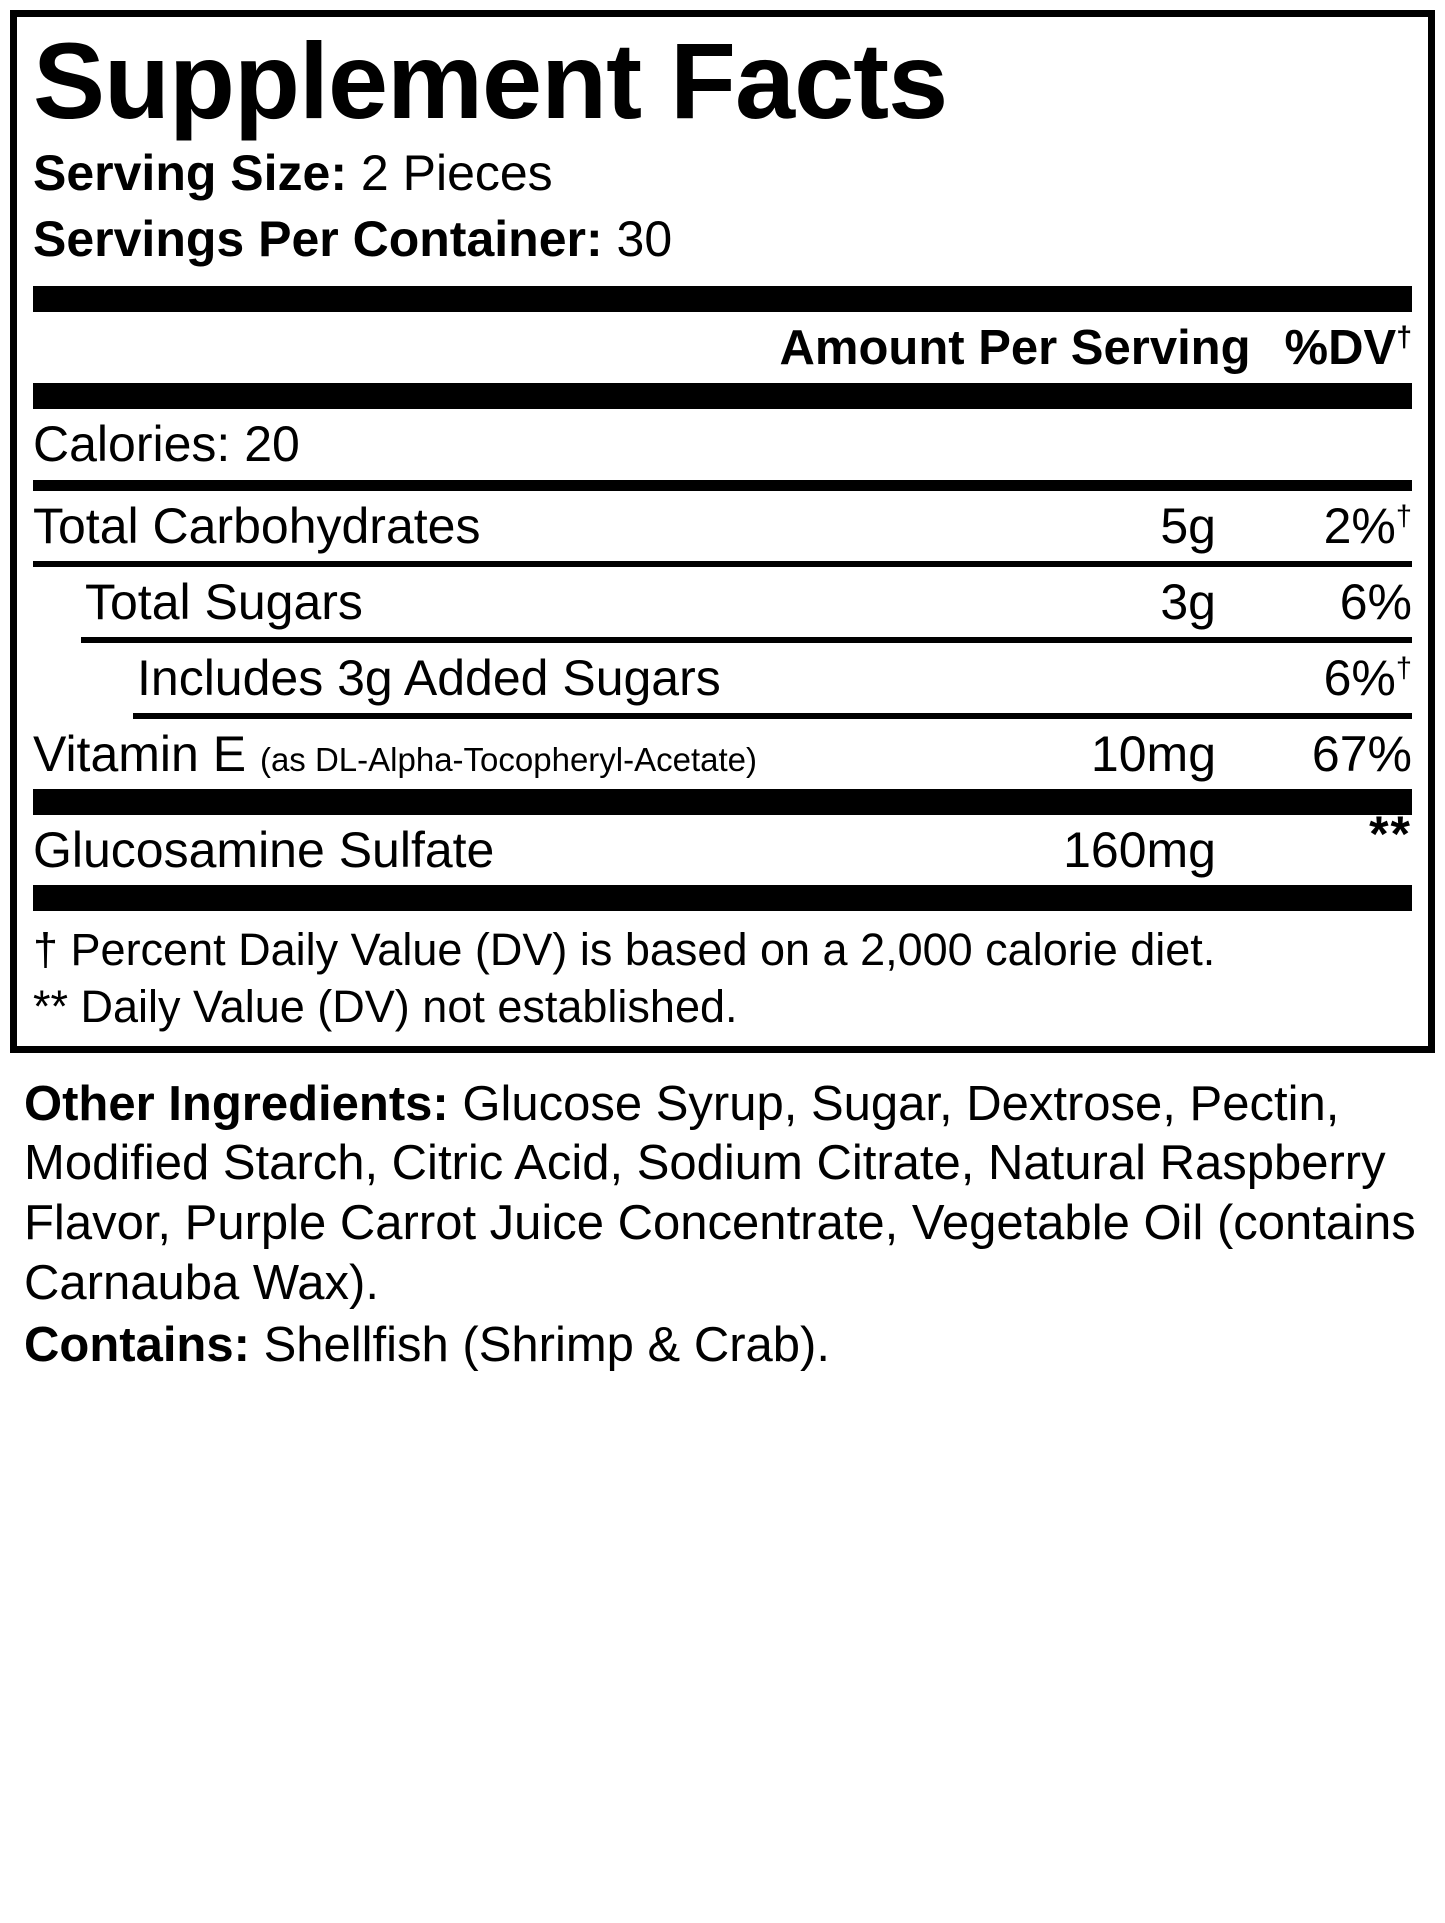 This screenshot has height=1923, width=1445. What do you see at coordinates (1348, 347) in the screenshot?
I see `column-header-percent-dv: %DV†` at bounding box center [1348, 347].